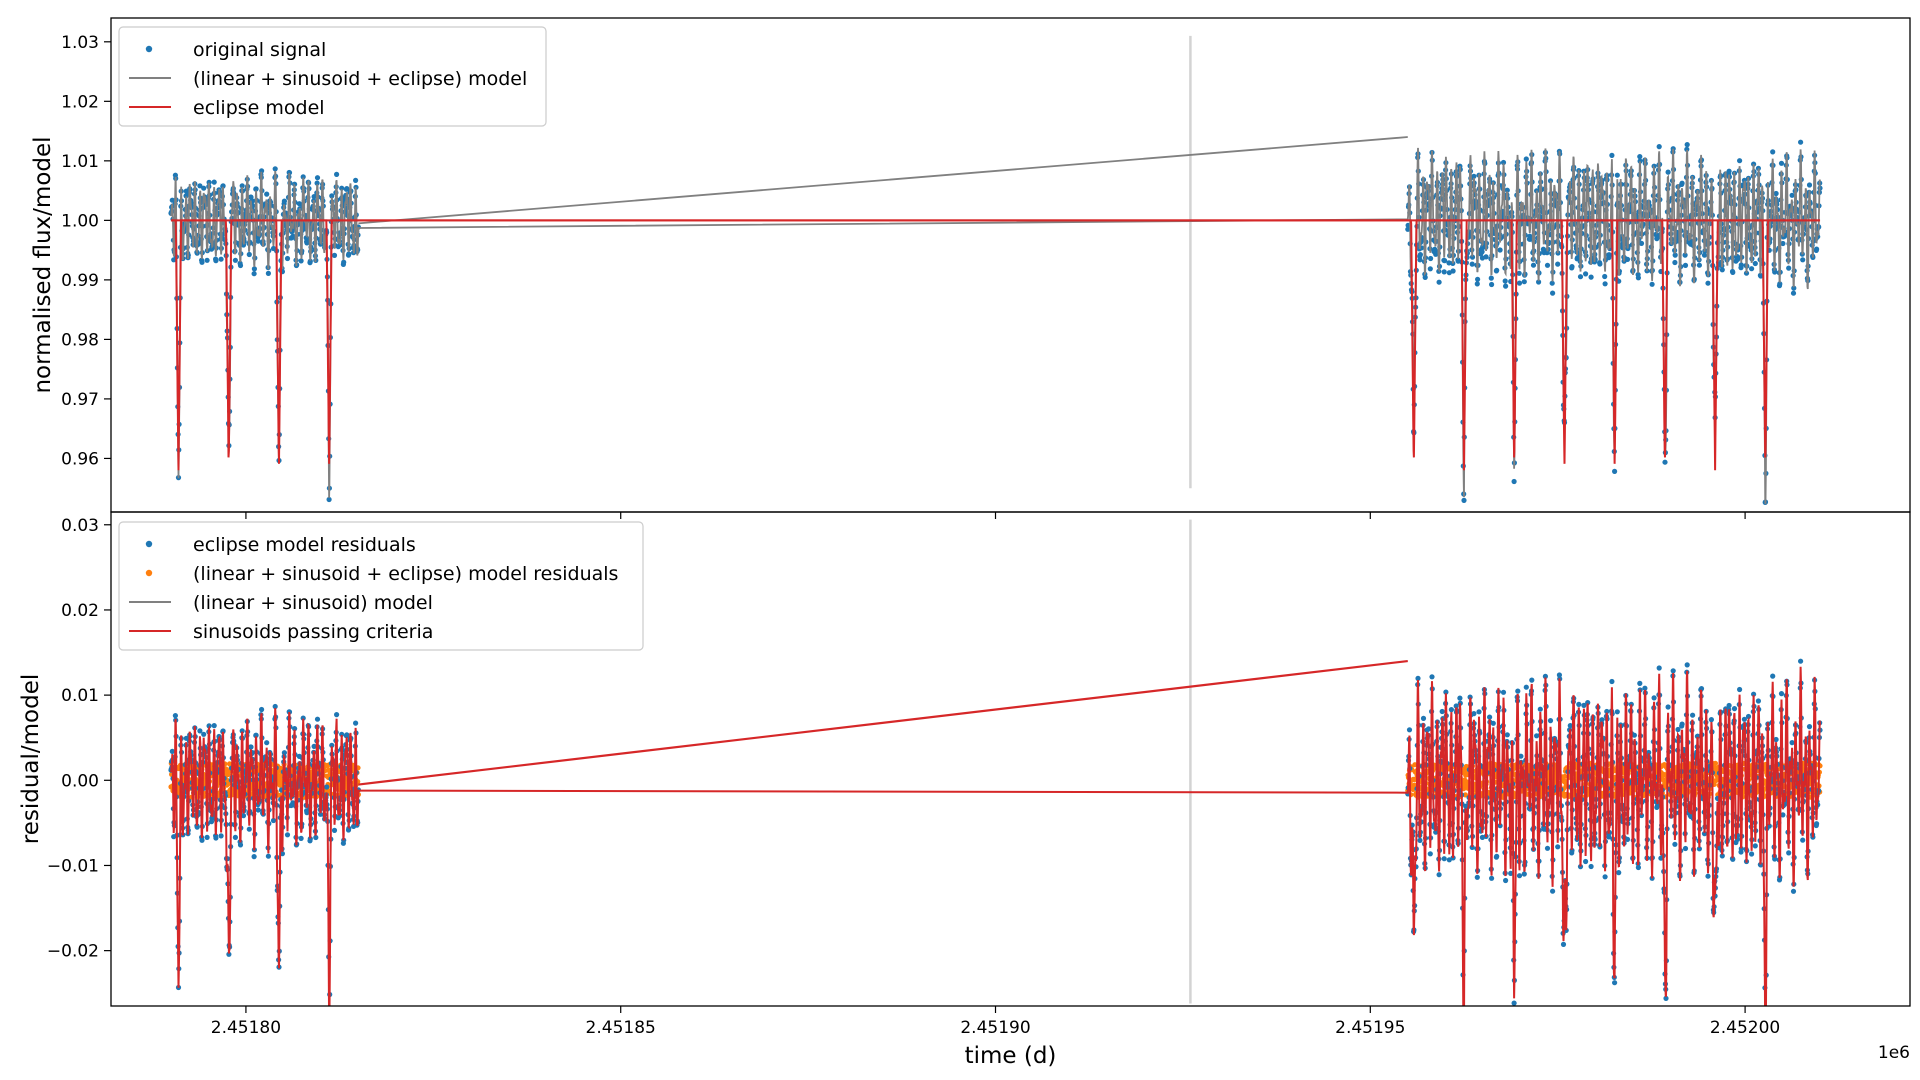  Describe the element at coordinates (86, 251) in the screenshot. I see `top-y-ticks: 0.960.970.980.991.001.011.021.03` at that location.